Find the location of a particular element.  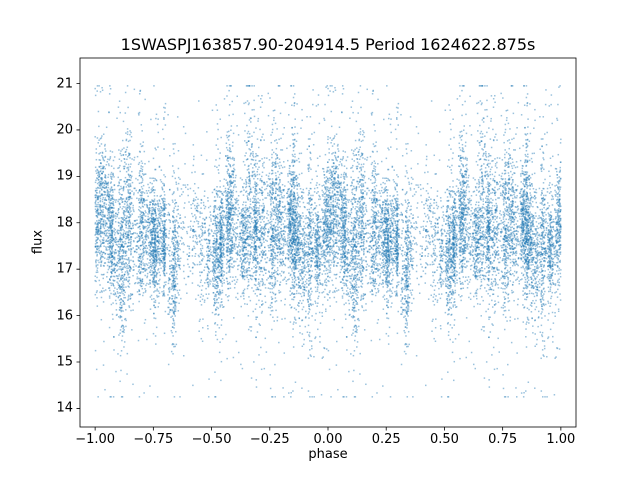

y-tick-label: 15 is located at coordinates (64, 362).